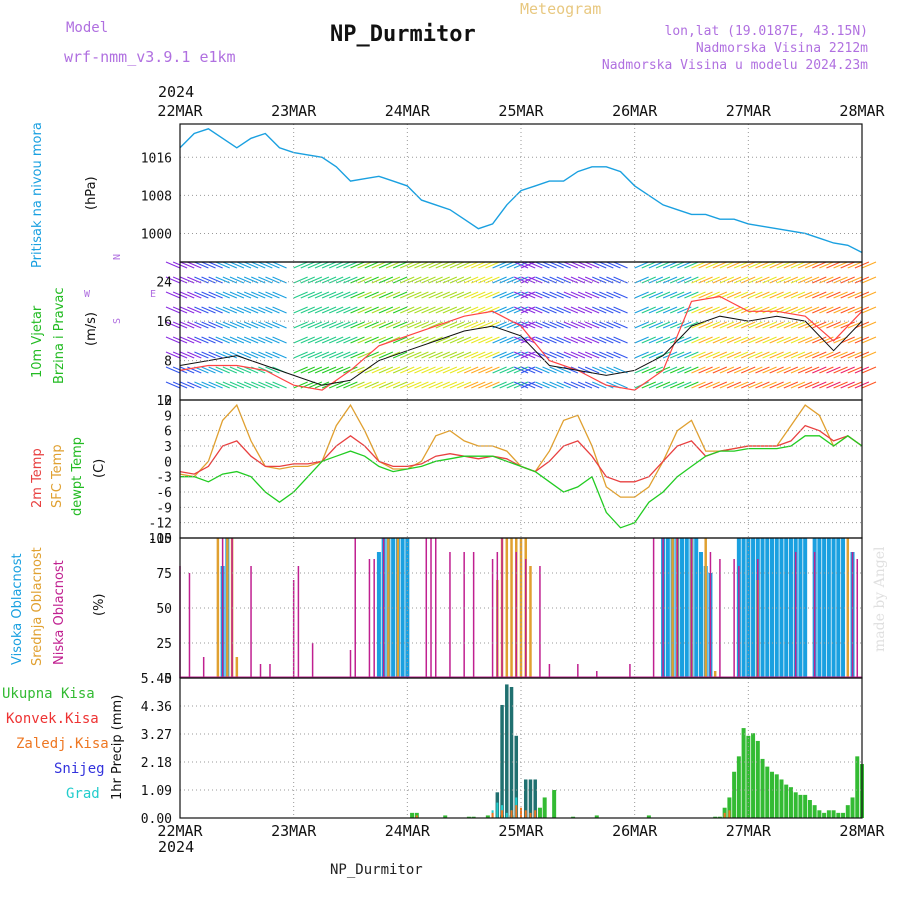 The height and width of the screenshot is (900, 900). Describe the element at coordinates (57, 476) in the screenshot. I see `temp-label-sfc: SFC Temp` at that location.